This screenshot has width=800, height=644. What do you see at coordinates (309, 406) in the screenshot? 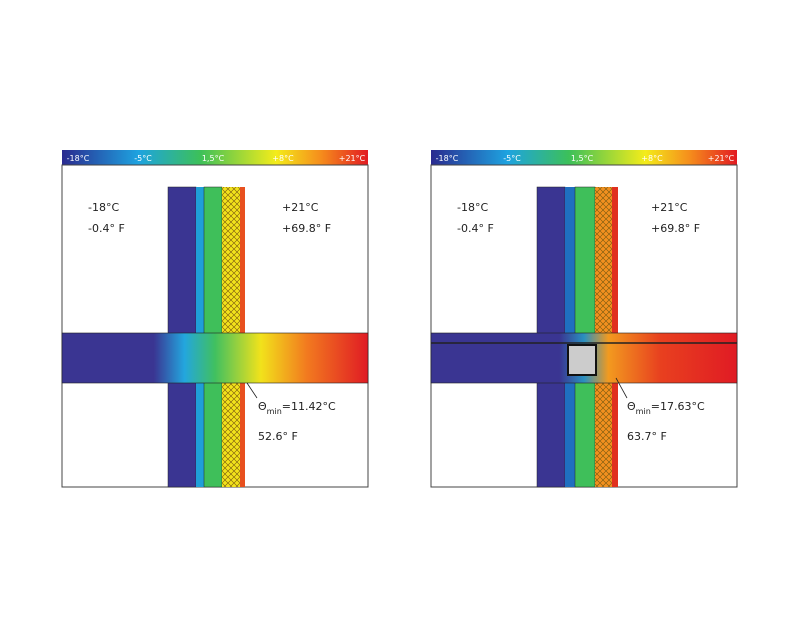
I see `theta-value: =11.42°C` at bounding box center [309, 406].